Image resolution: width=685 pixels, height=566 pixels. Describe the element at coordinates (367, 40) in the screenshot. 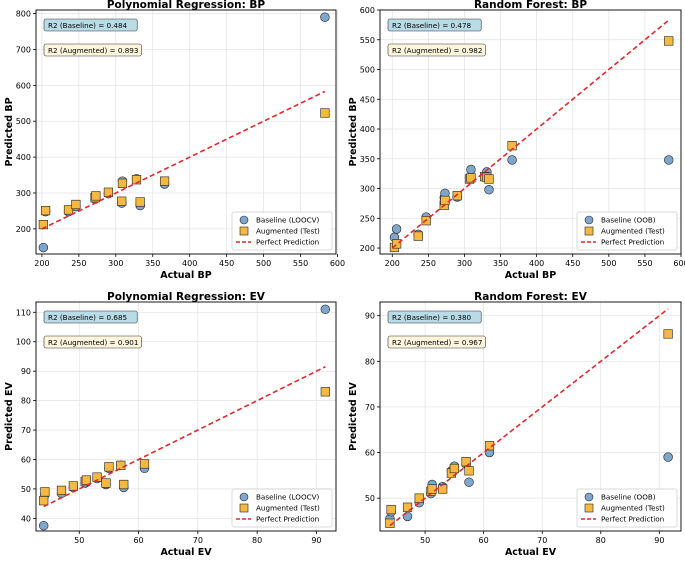

I see `y-tick-label: 550` at that location.